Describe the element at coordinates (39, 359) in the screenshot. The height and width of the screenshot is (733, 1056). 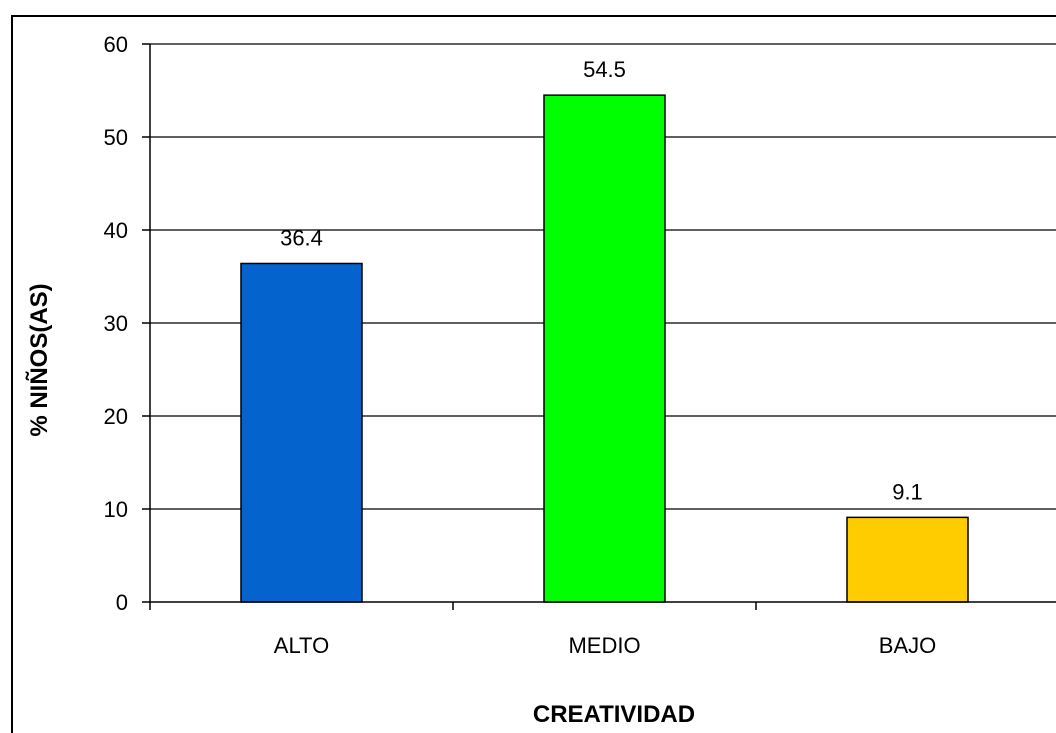
I see `y-axis-title: % NIÑOS(AS)` at that location.